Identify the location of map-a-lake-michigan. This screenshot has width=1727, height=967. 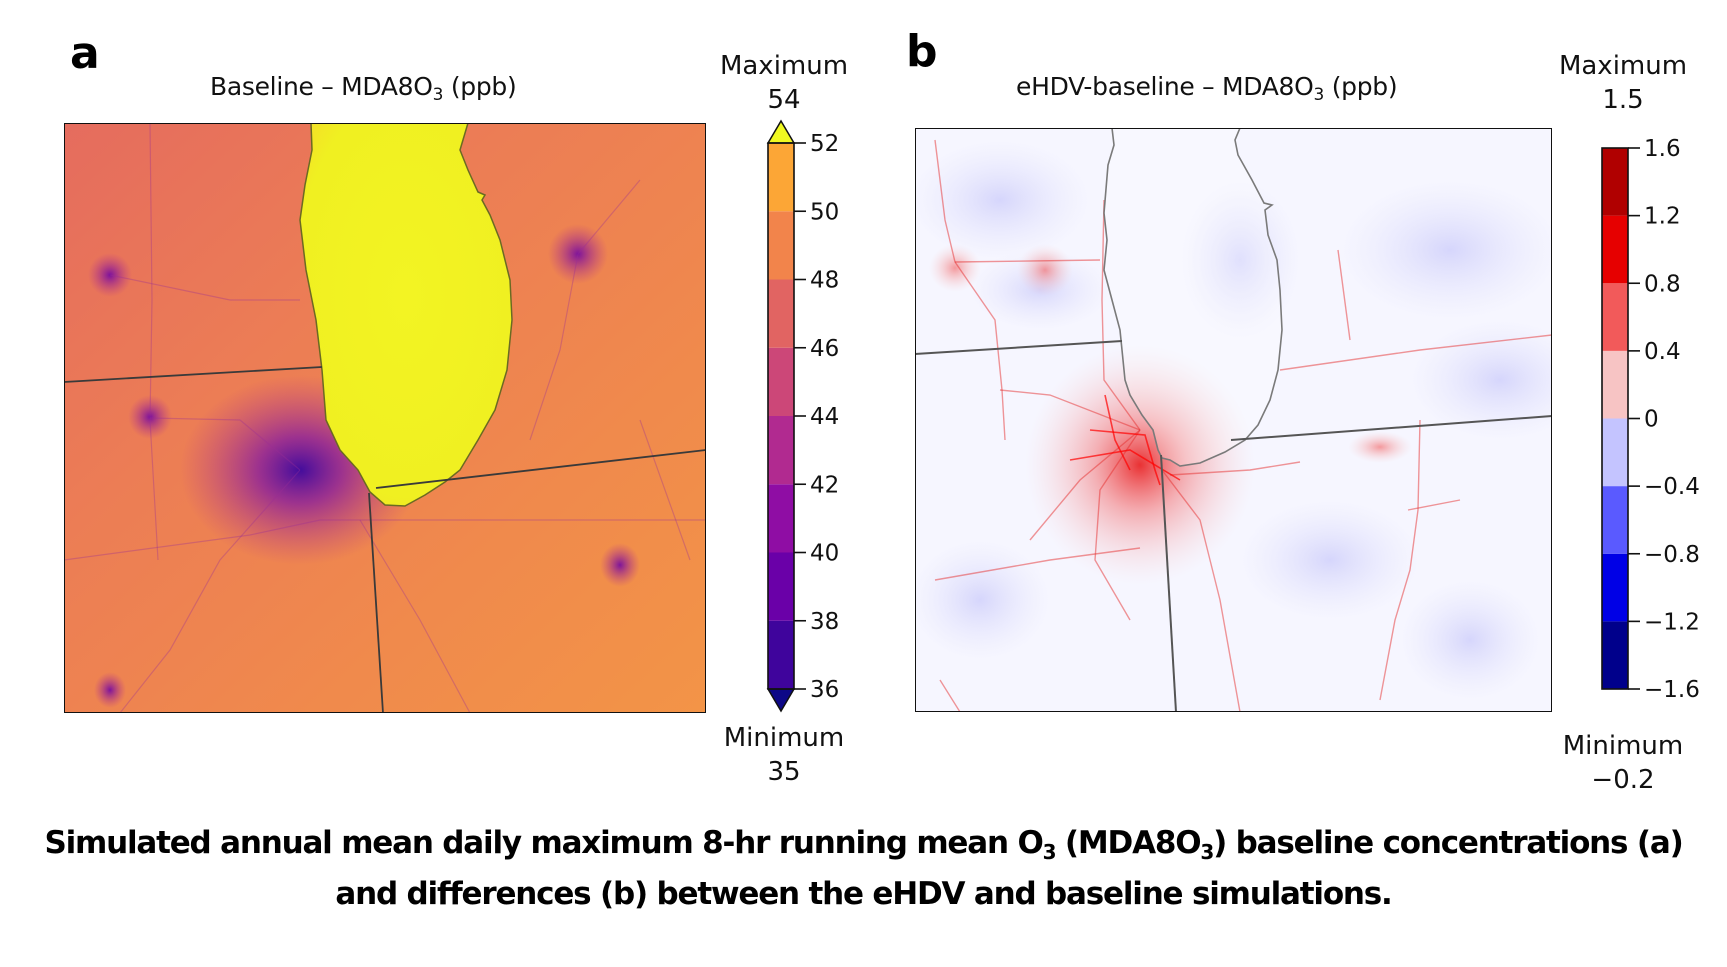
(406, 315).